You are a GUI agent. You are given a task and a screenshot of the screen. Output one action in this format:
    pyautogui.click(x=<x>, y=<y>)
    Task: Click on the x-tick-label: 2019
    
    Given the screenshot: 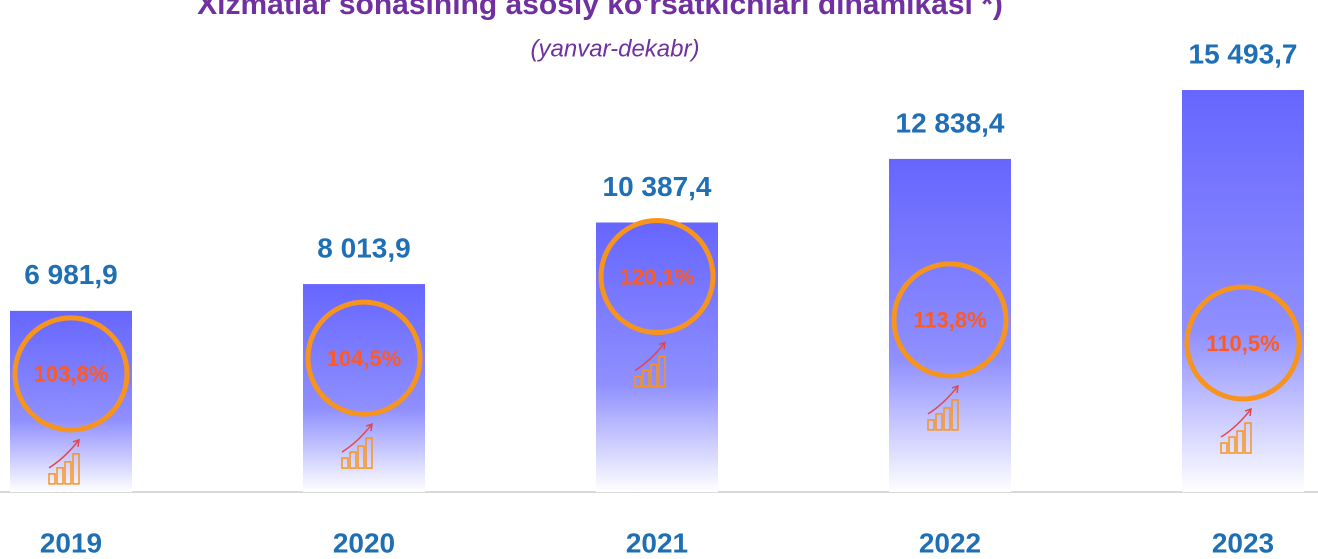 What is the action you would take?
    pyautogui.click(x=71, y=542)
    